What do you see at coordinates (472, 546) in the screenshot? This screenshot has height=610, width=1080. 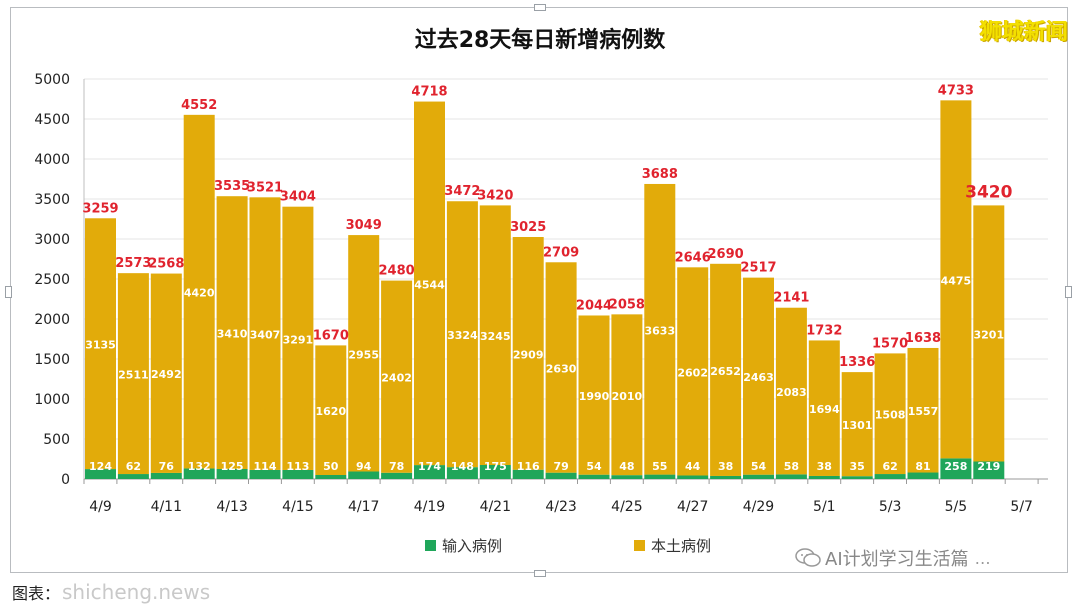 I see `legend-label-imported: 输入病例` at bounding box center [472, 546].